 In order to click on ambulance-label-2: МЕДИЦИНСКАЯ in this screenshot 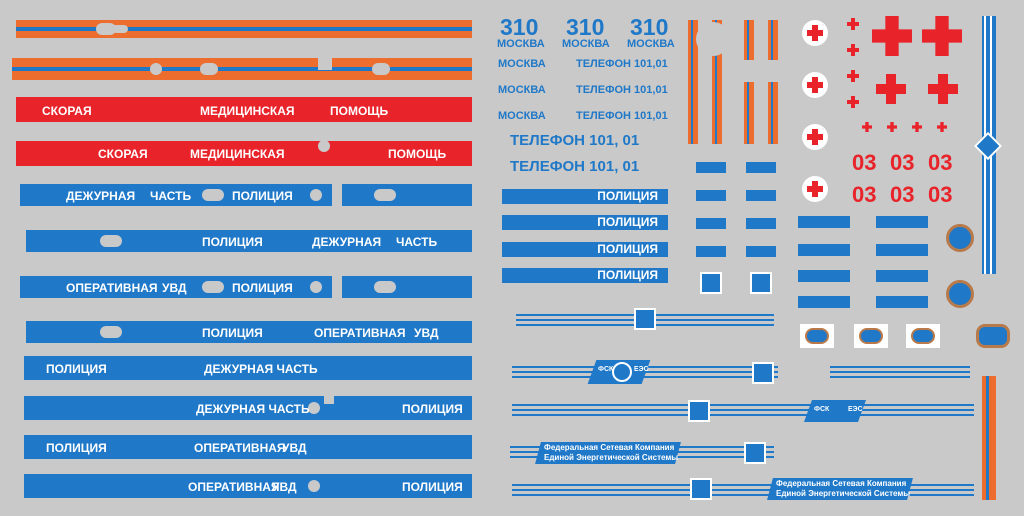, I will do `click(247, 111)`.